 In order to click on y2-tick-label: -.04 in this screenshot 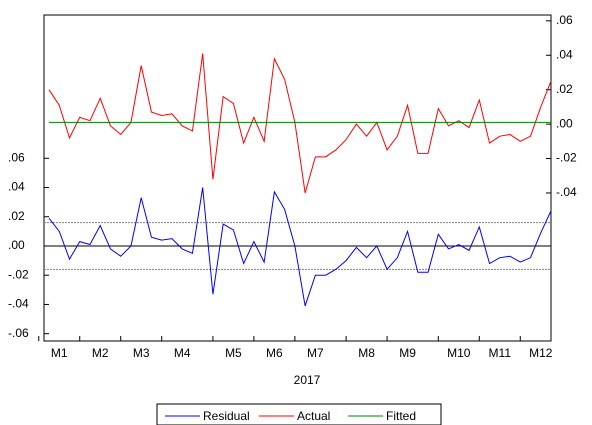, I will do `click(566, 192)`.